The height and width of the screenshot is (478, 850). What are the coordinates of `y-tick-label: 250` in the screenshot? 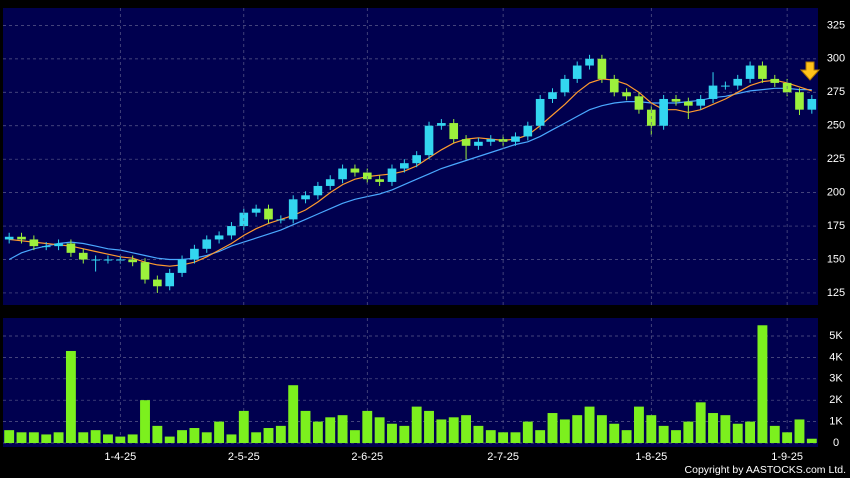 It's located at (836, 126).